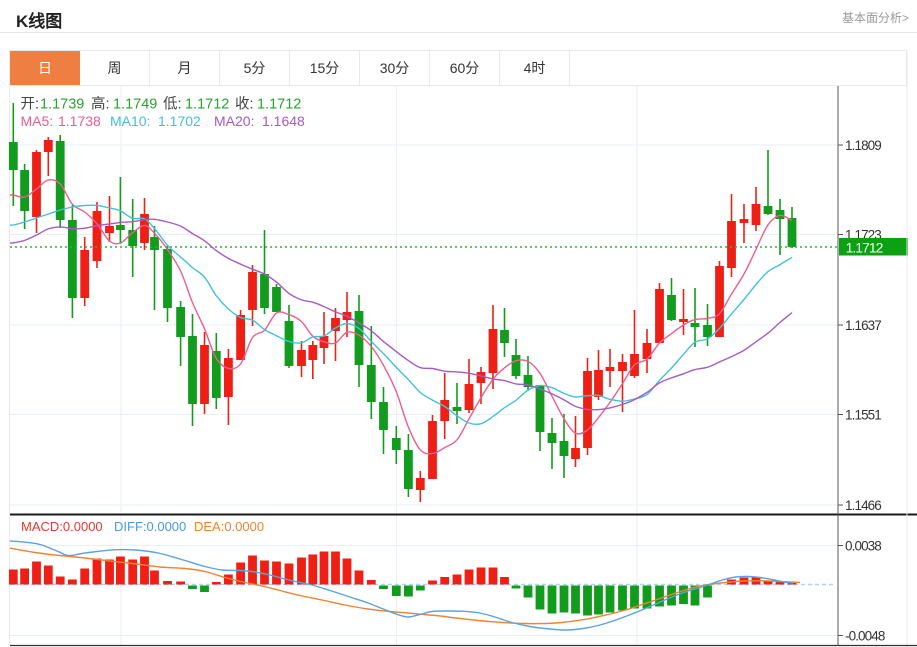  Describe the element at coordinates (863, 325) in the screenshot. I see `svg-text: 1.1637` at that location.